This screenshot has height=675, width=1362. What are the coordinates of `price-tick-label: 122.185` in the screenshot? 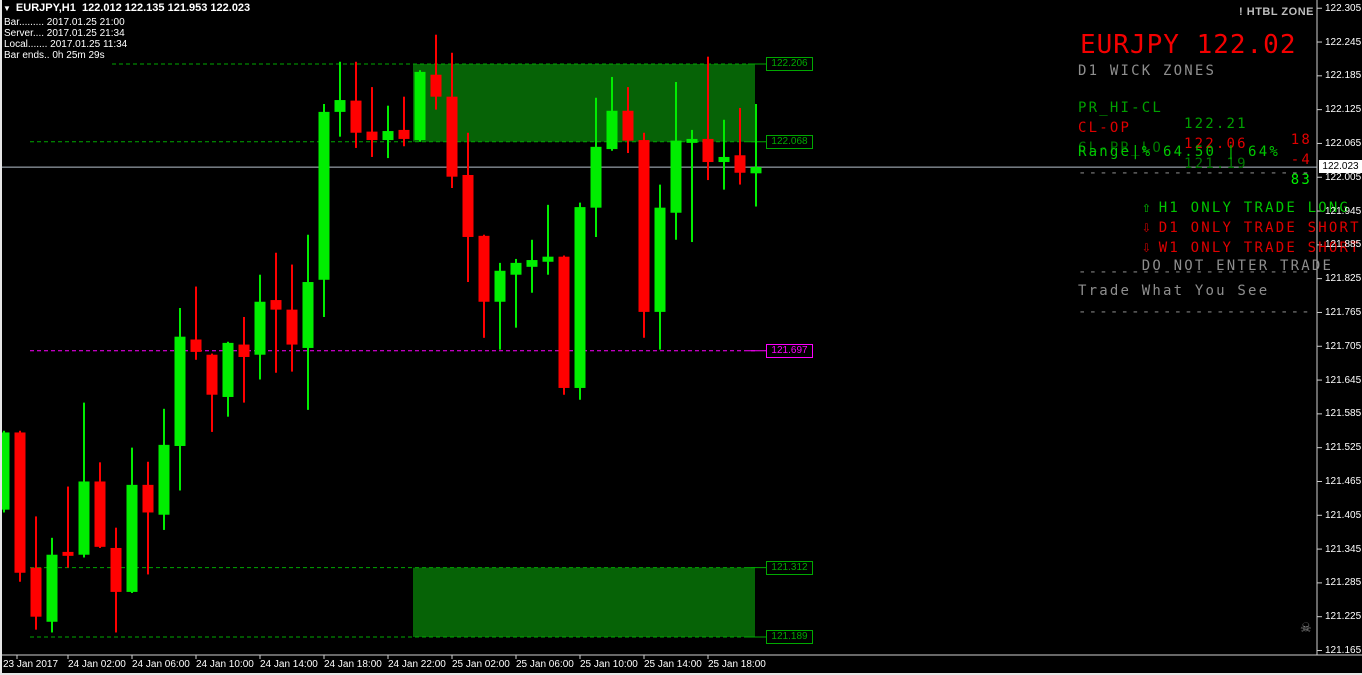 It's located at (1343, 76).